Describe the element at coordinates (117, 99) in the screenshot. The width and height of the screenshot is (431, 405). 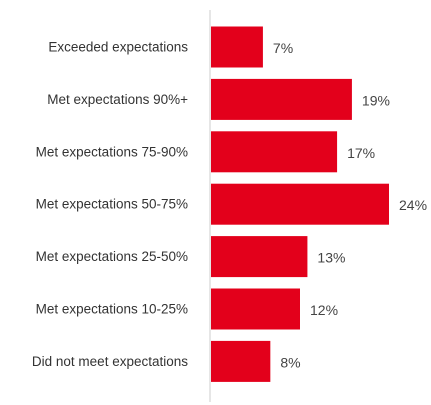
I see `category-label: Met expectations 90%+` at that location.